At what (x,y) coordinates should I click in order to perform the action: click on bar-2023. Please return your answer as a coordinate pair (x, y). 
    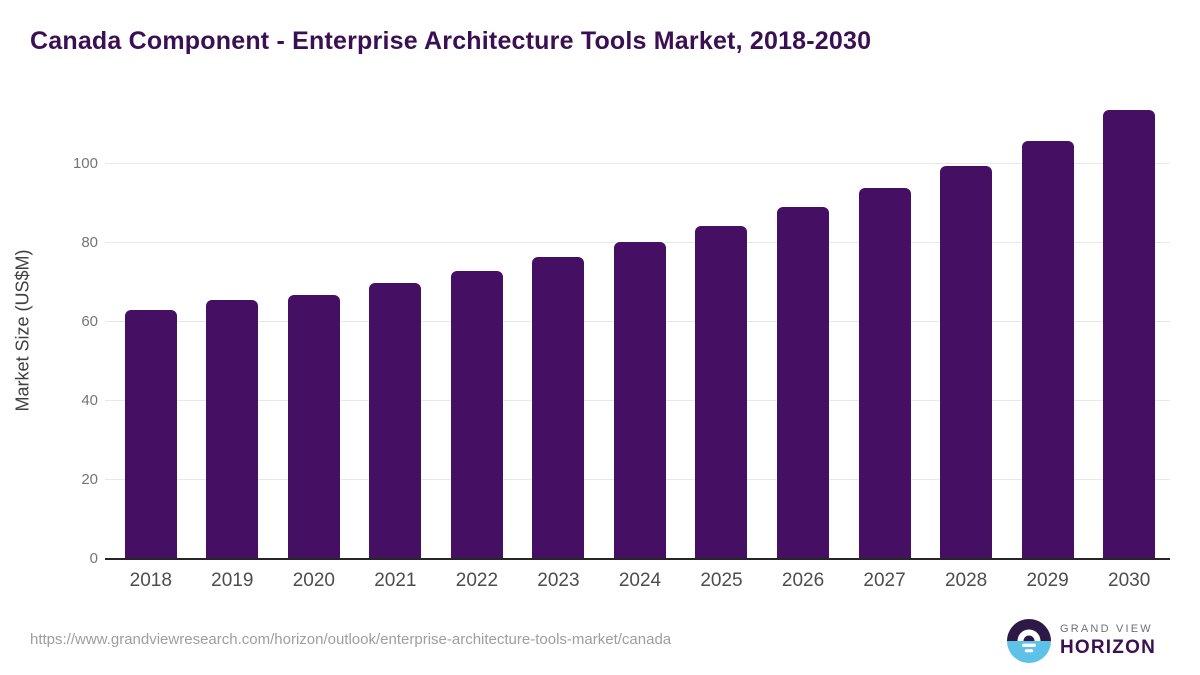
    Looking at the image, I should click on (558, 407).